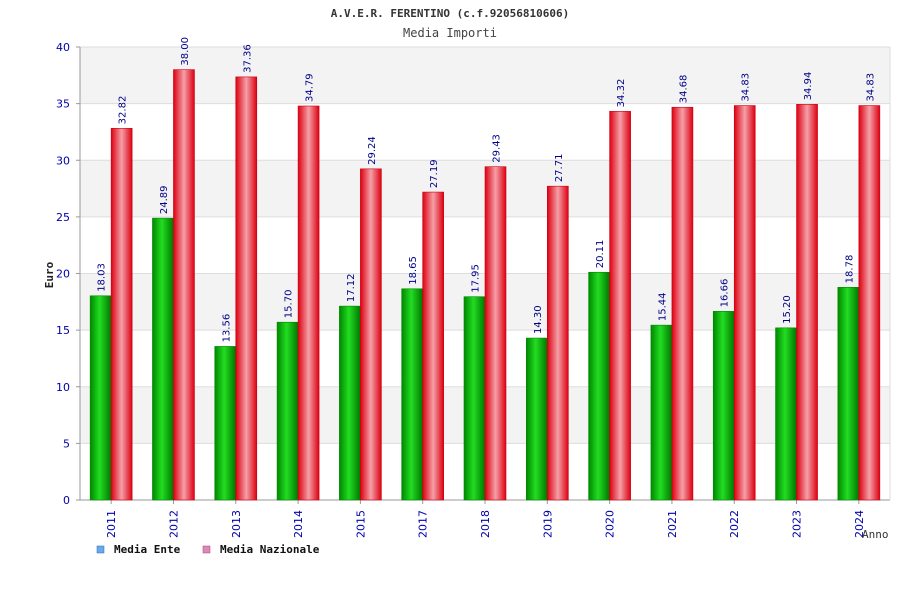  Describe the element at coordinates (298, 524) in the screenshot. I see `x-tick-label: 2014` at that location.